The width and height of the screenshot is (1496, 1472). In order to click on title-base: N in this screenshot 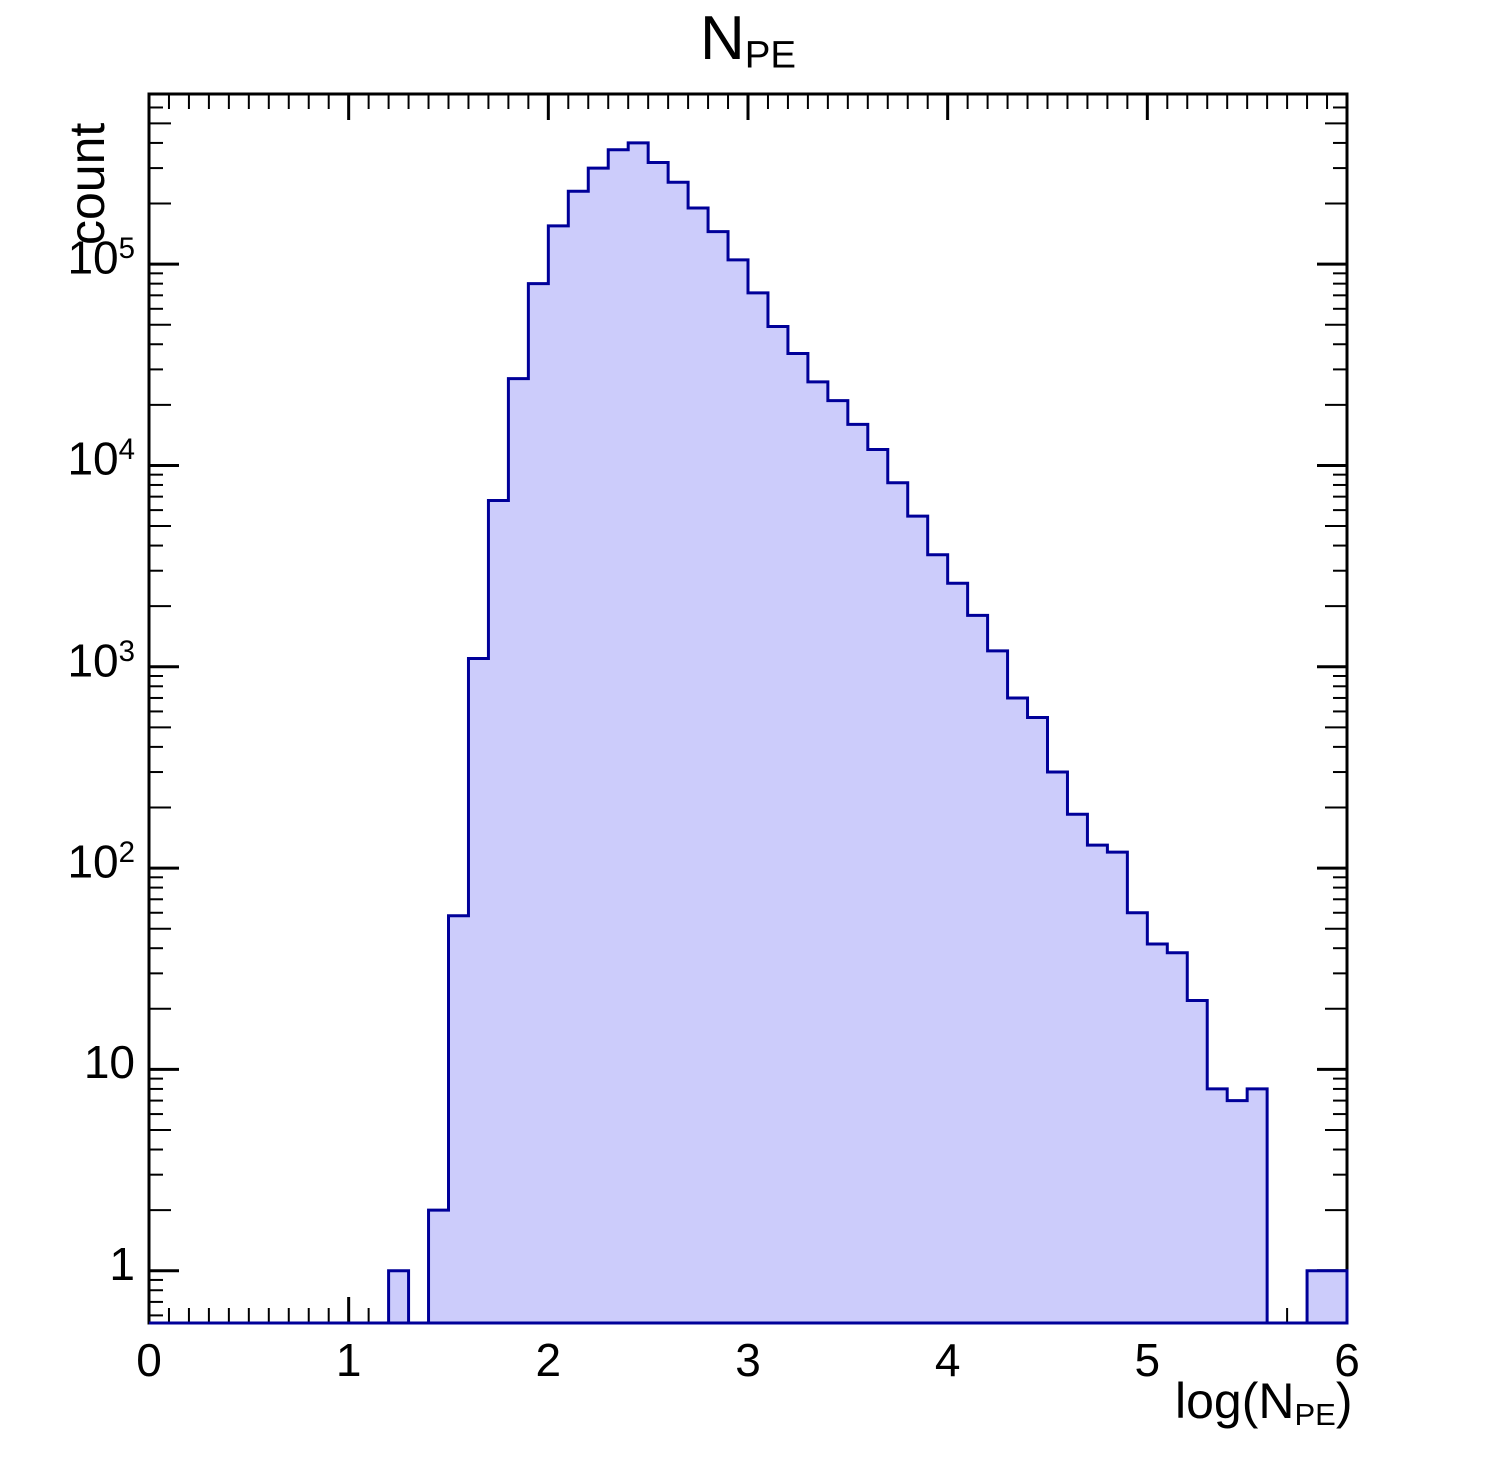, I will do `click(722, 38)`.